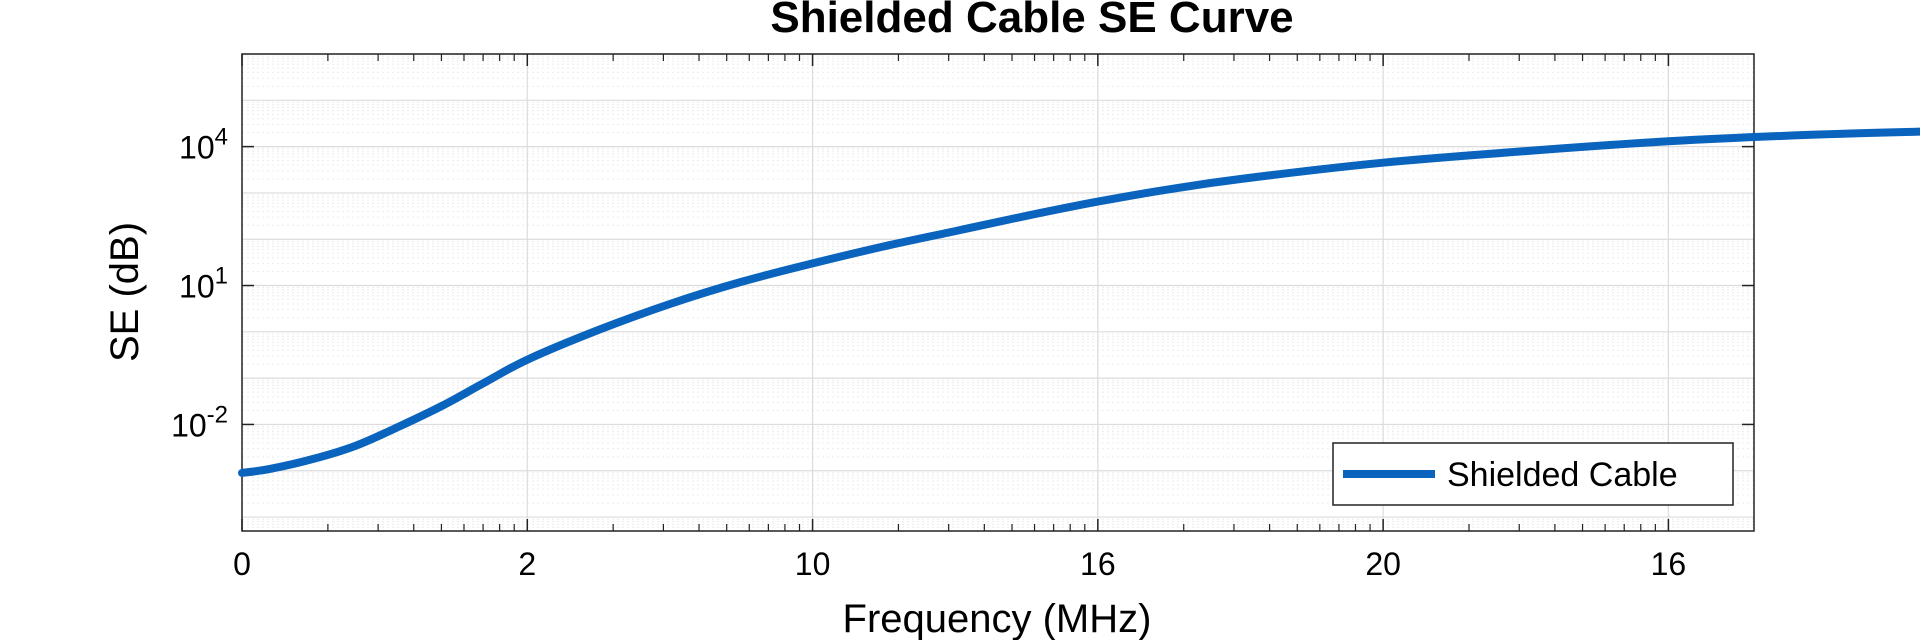 The width and height of the screenshot is (1920, 640). Describe the element at coordinates (997, 618) in the screenshot. I see `x-axis-label: Frequency (MHz)` at that location.